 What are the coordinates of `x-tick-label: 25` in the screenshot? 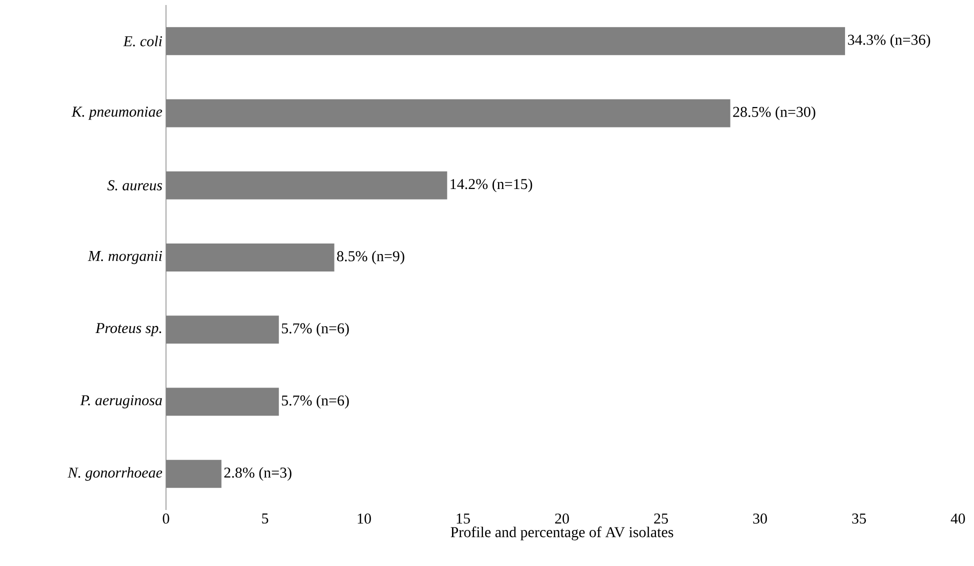 It's located at (661, 519).